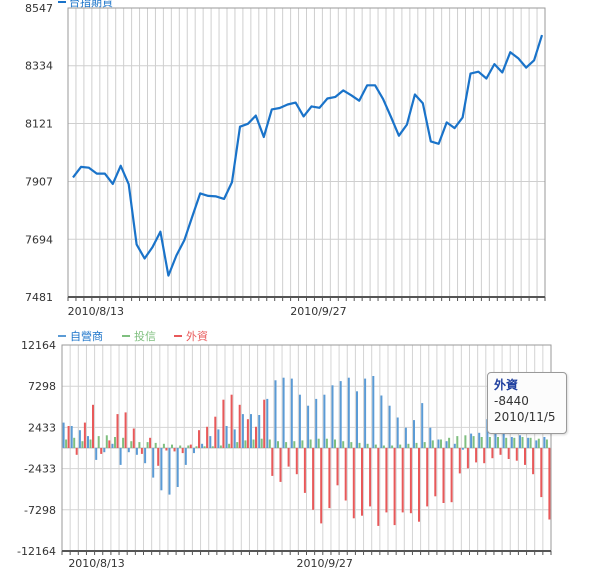  I want to click on x-tick-label: 2010/9/27, so click(318, 311).